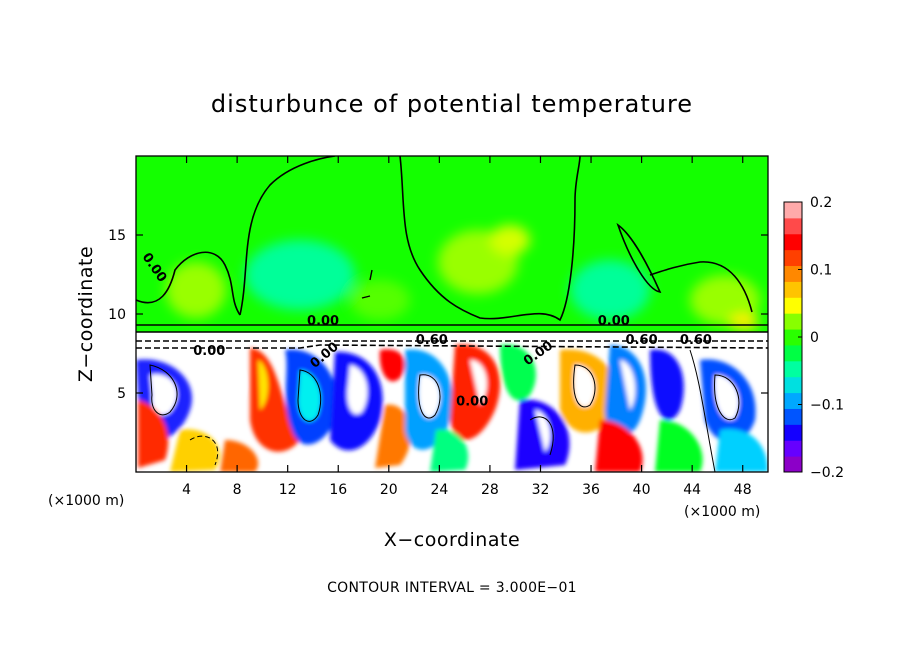  Describe the element at coordinates (743, 490) in the screenshot. I see `x-tick-label: 48` at that location.